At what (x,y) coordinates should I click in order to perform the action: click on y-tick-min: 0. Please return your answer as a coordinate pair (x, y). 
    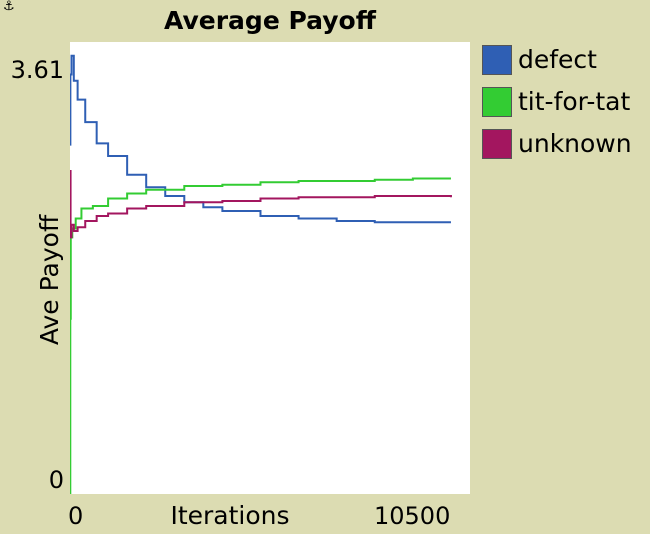
    Looking at the image, I should click on (56, 480).